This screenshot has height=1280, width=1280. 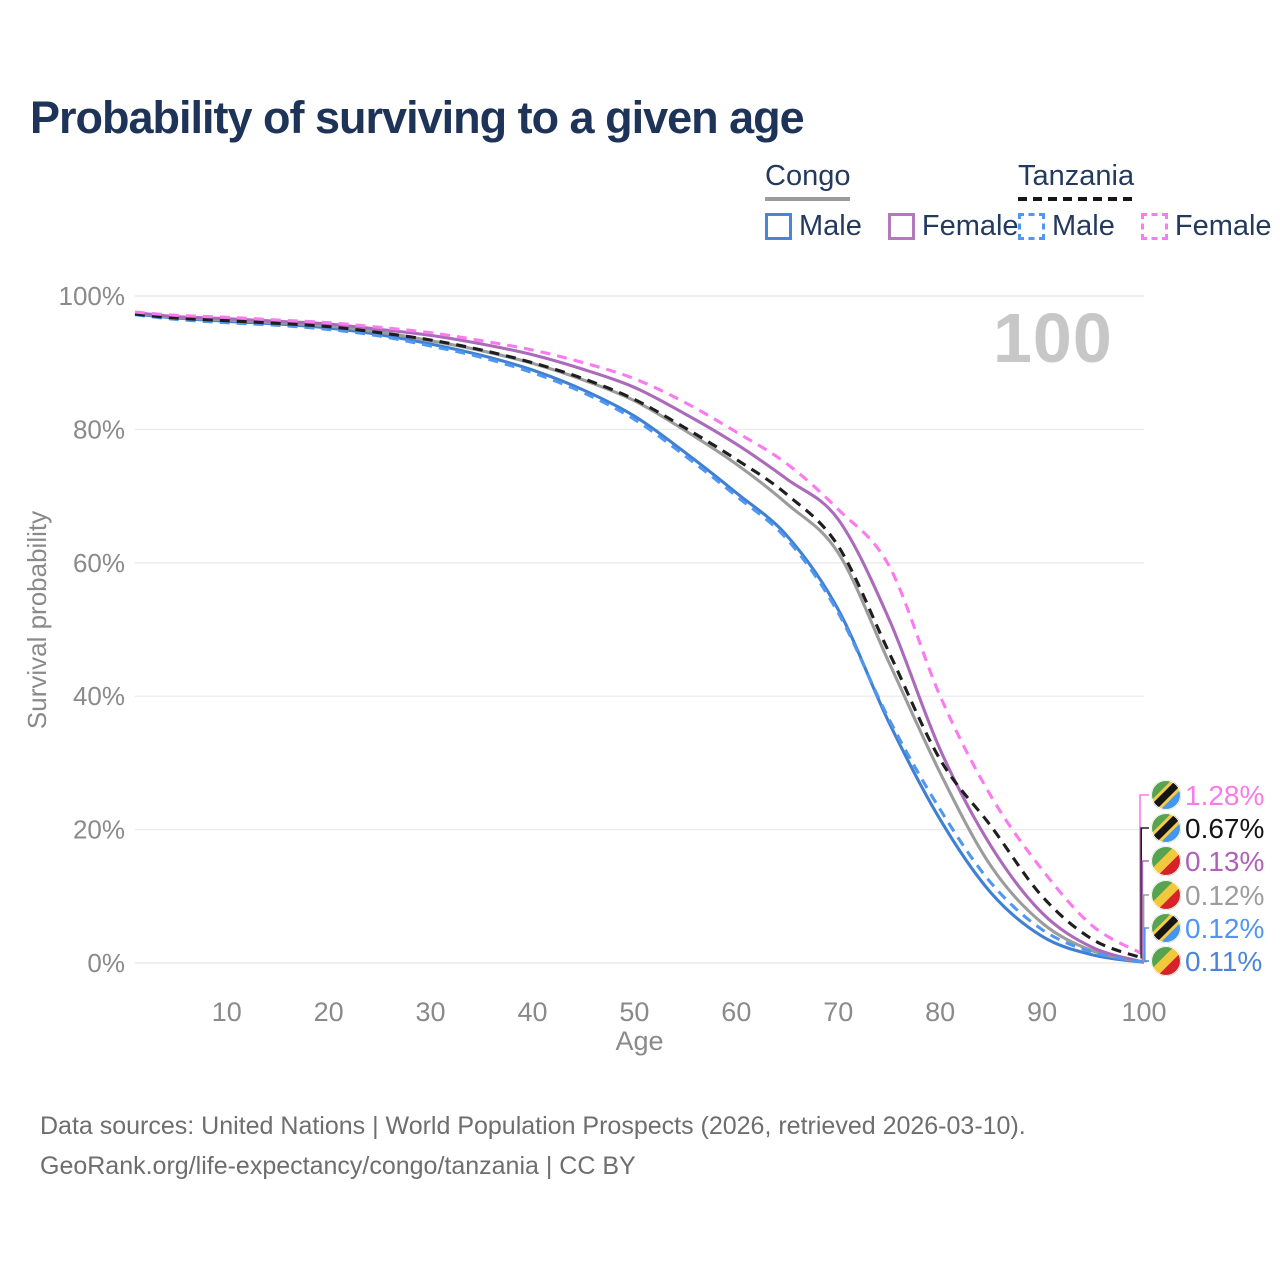 What do you see at coordinates (1224, 928) in the screenshot?
I see `end-label-value-tanzania-male: 0.12%` at bounding box center [1224, 928].